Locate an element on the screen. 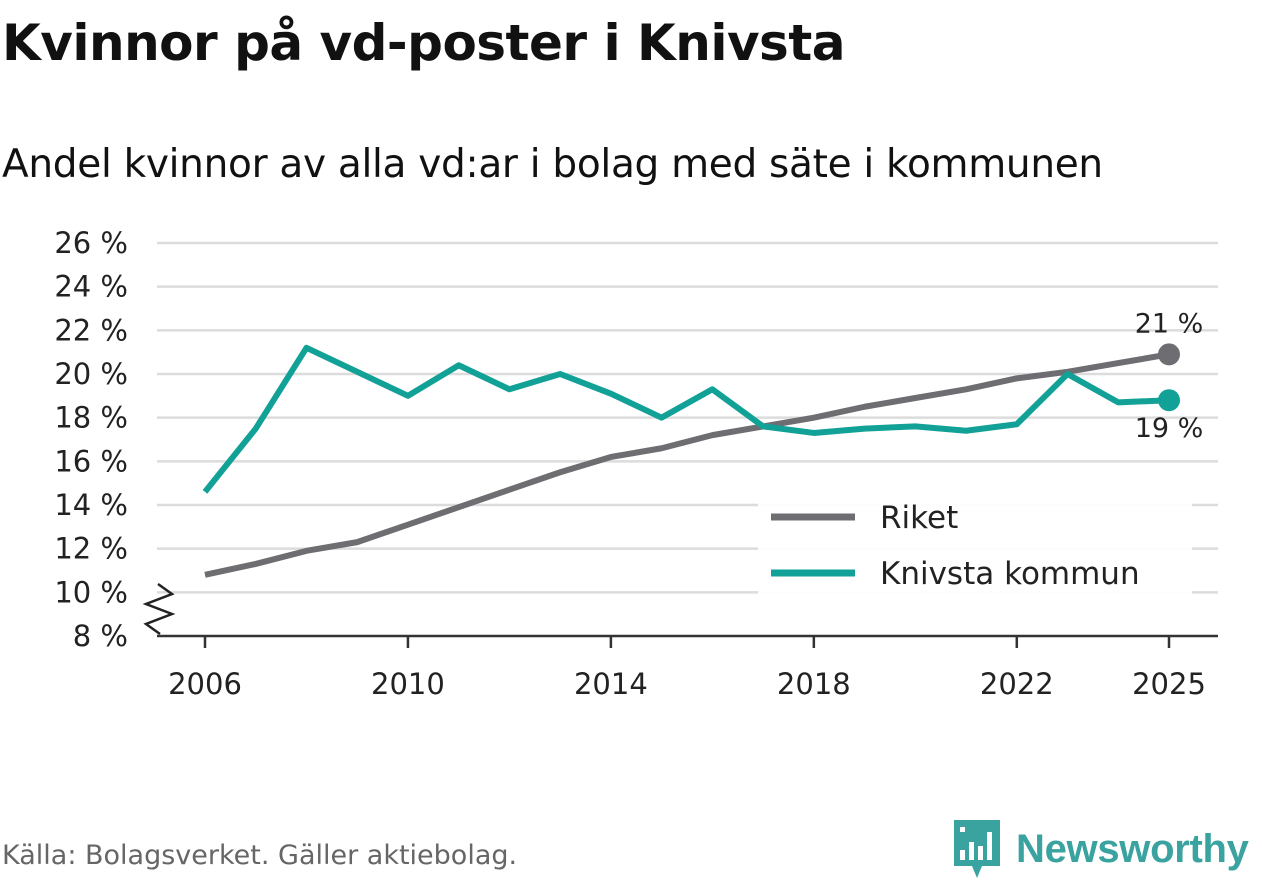 Image resolution: width=1262 pixels, height=880 pixels. y-tick-label: 18 % is located at coordinates (91, 418).